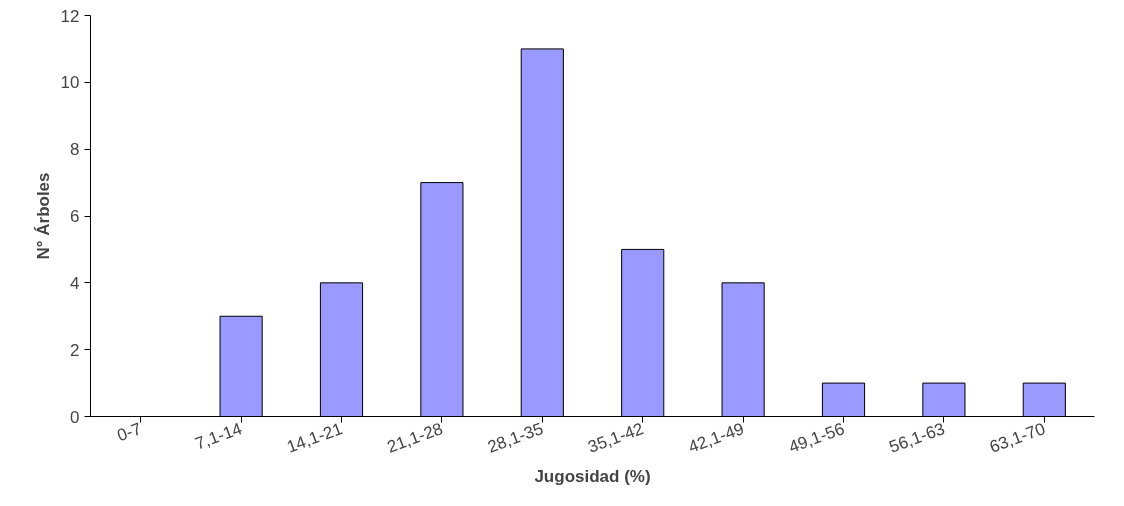 The width and height of the screenshot is (1124, 506). I want to click on x-tick-label: 0-7, so click(129, 432).